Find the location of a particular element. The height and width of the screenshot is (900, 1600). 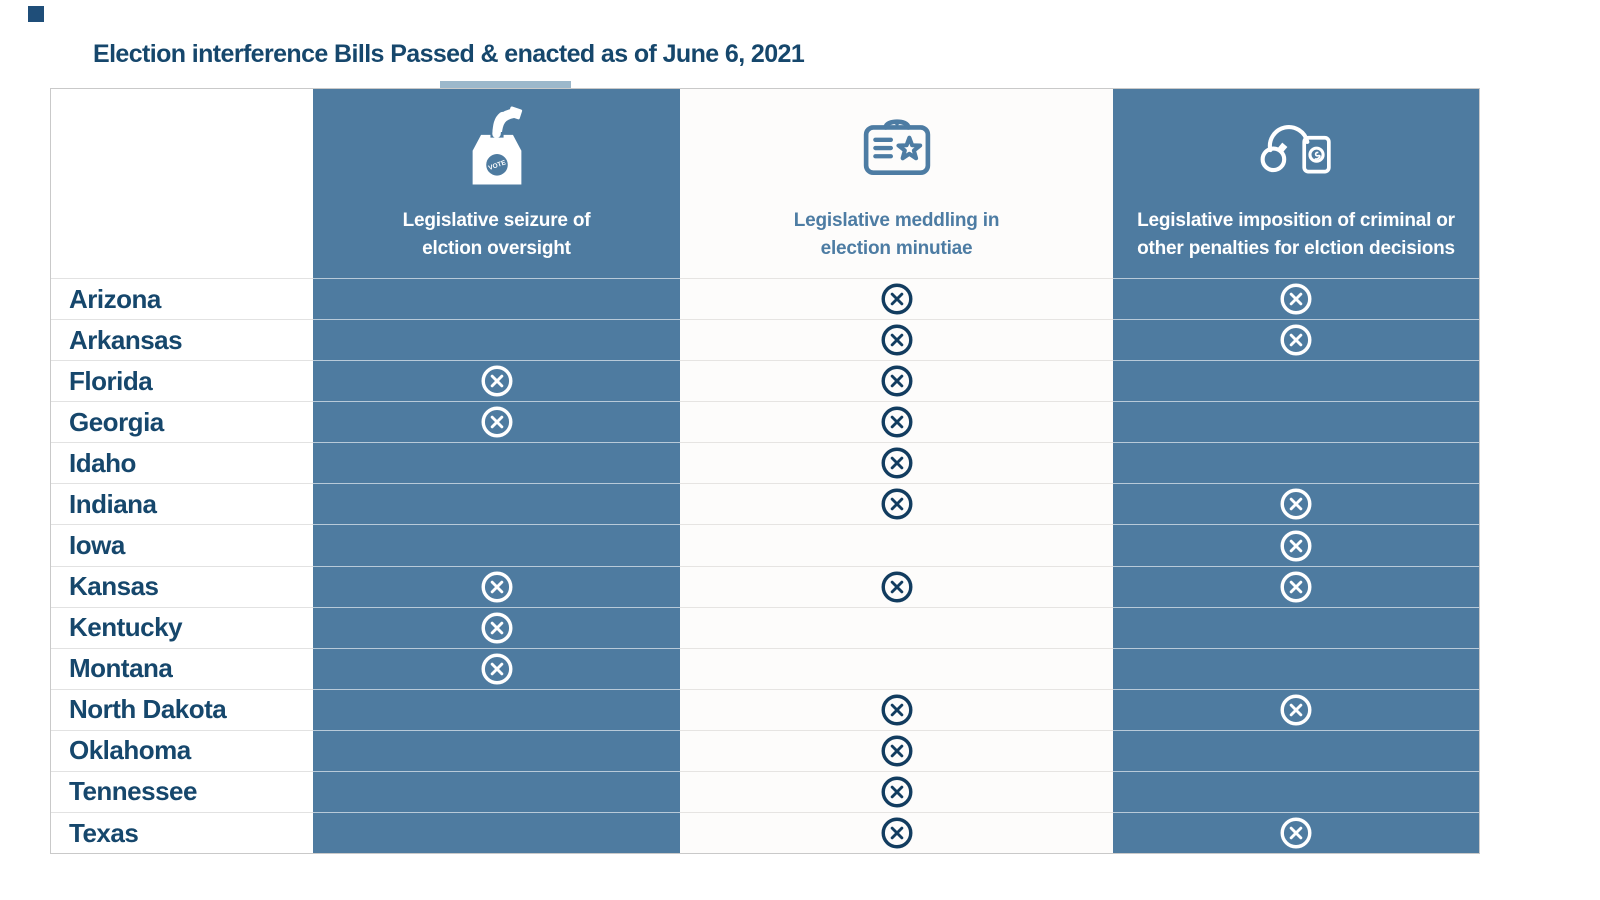

state-label: Arizona is located at coordinates (115, 298).